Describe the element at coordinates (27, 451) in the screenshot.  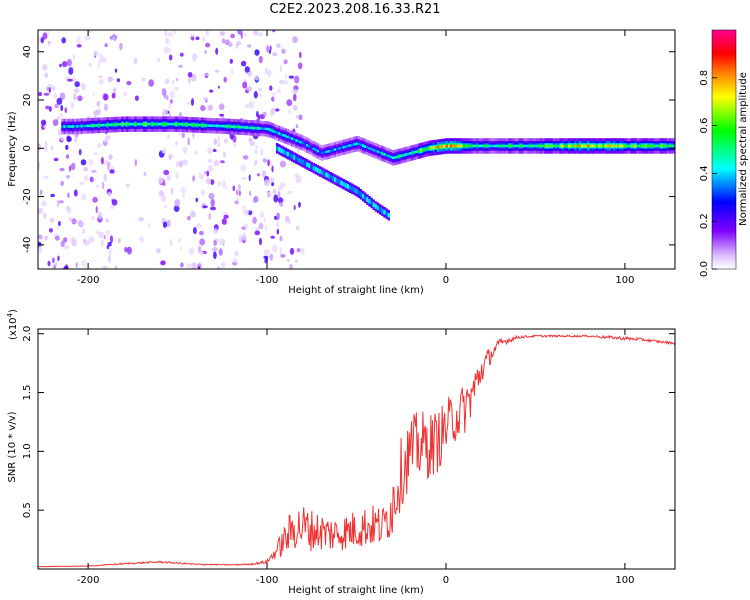
I see `y-tick-label: 1.0` at that location.